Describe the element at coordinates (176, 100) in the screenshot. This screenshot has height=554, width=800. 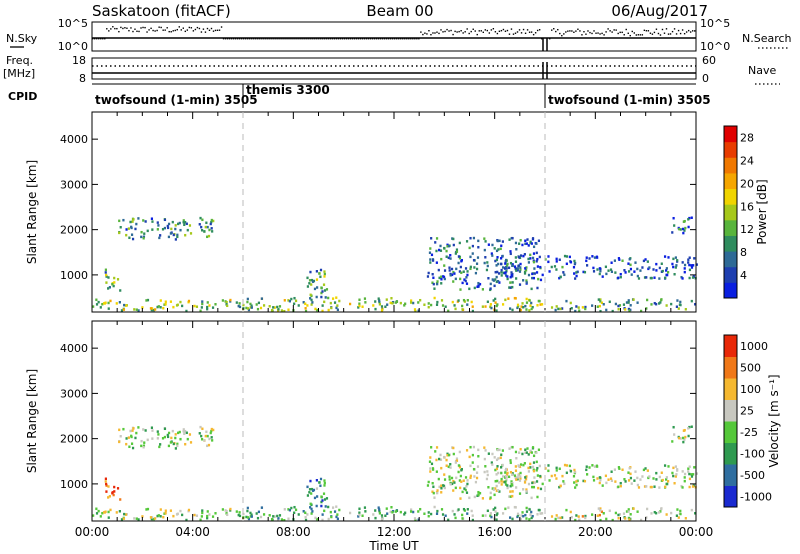
I see `cpid-segment-label: twofsound (1-min) 3505` at that location.